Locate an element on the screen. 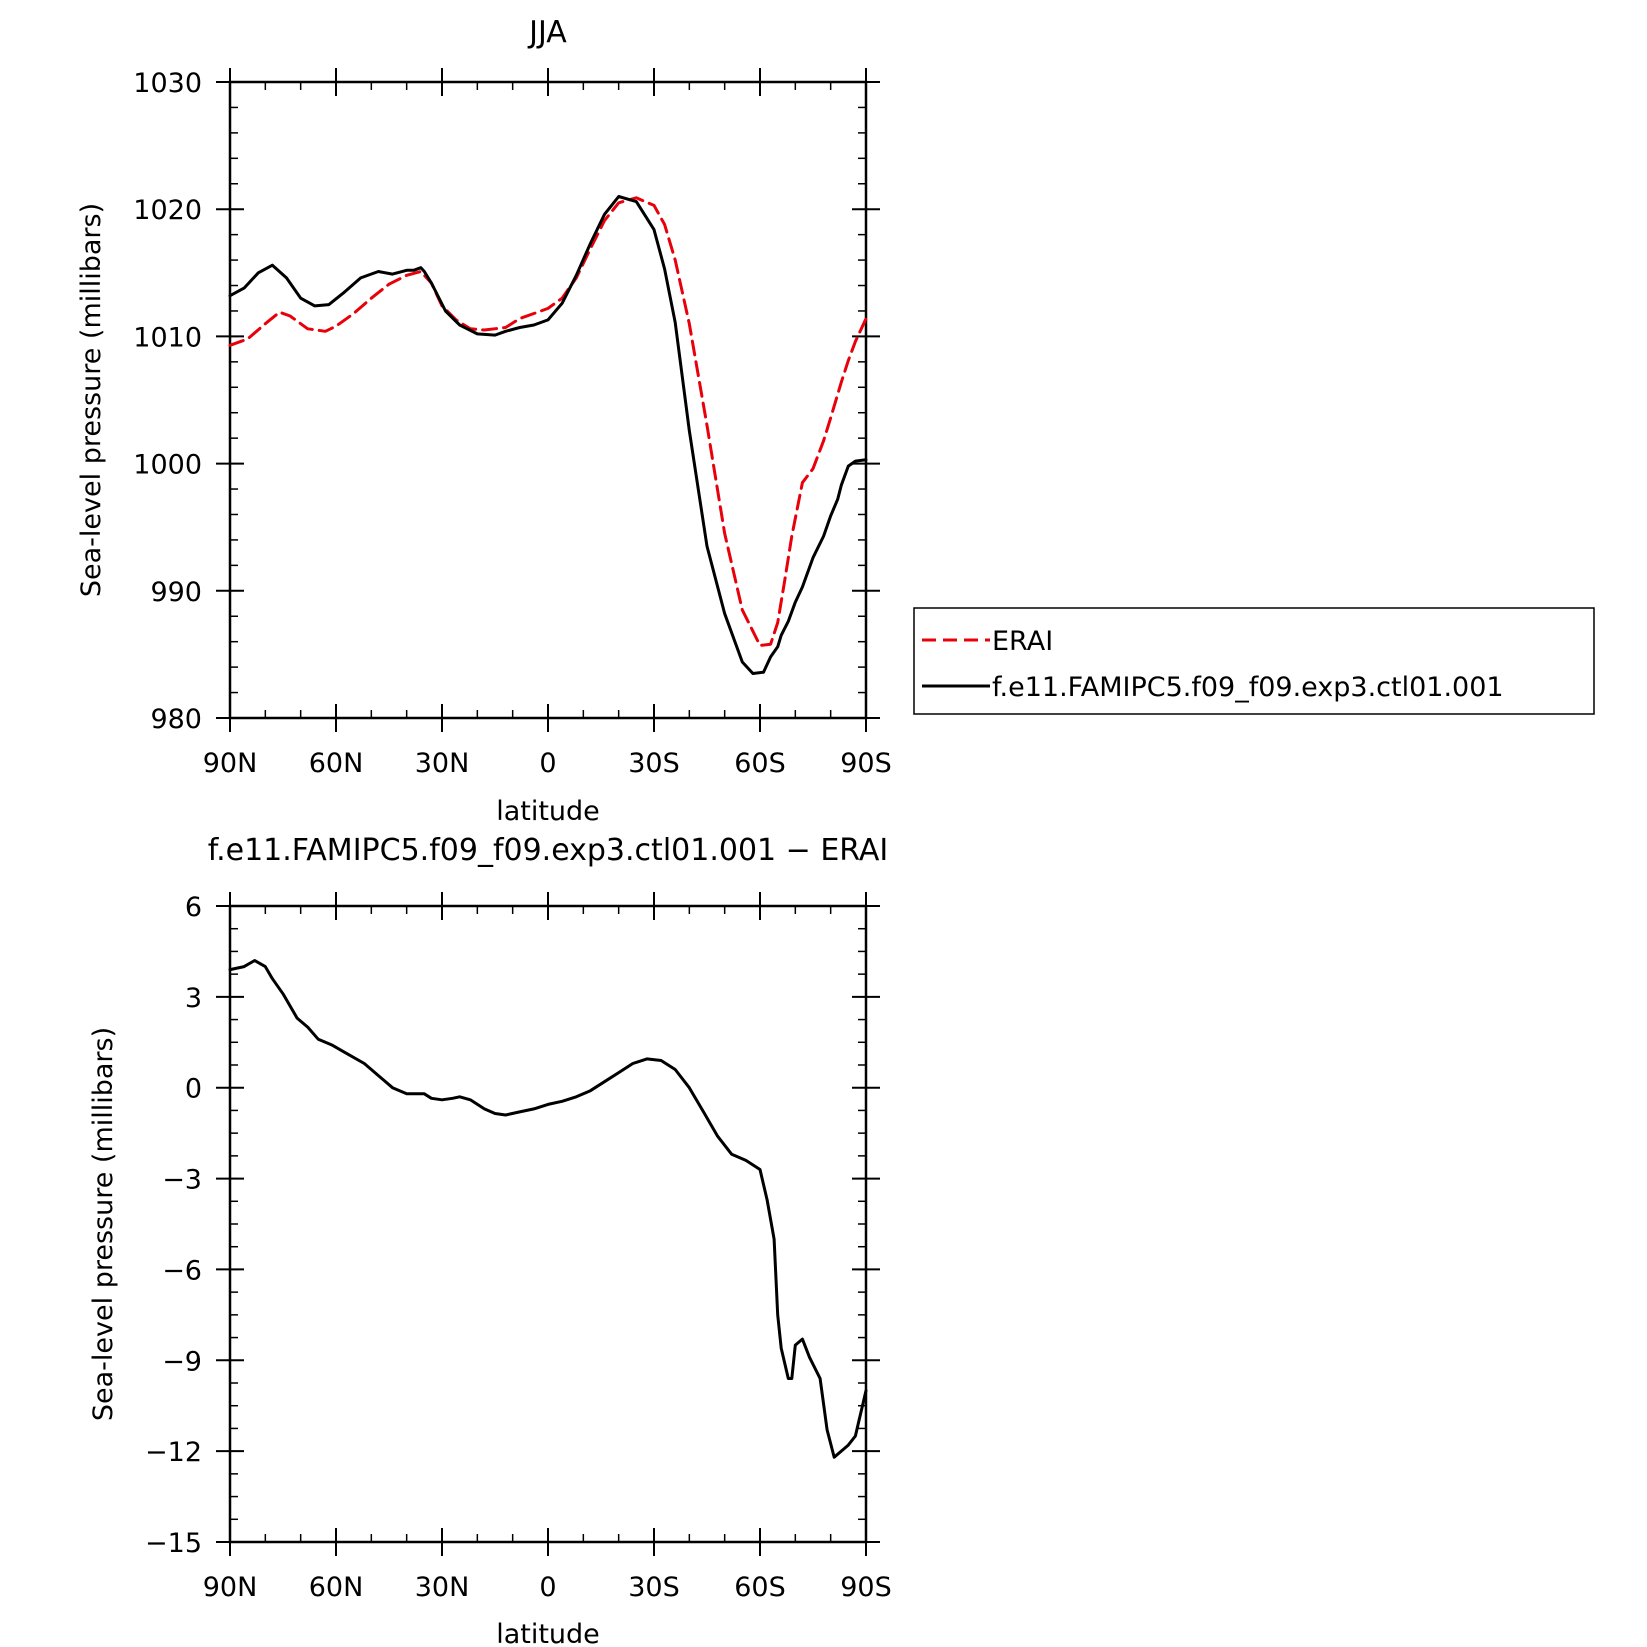  y-tick-label: 0 is located at coordinates (193, 1089).